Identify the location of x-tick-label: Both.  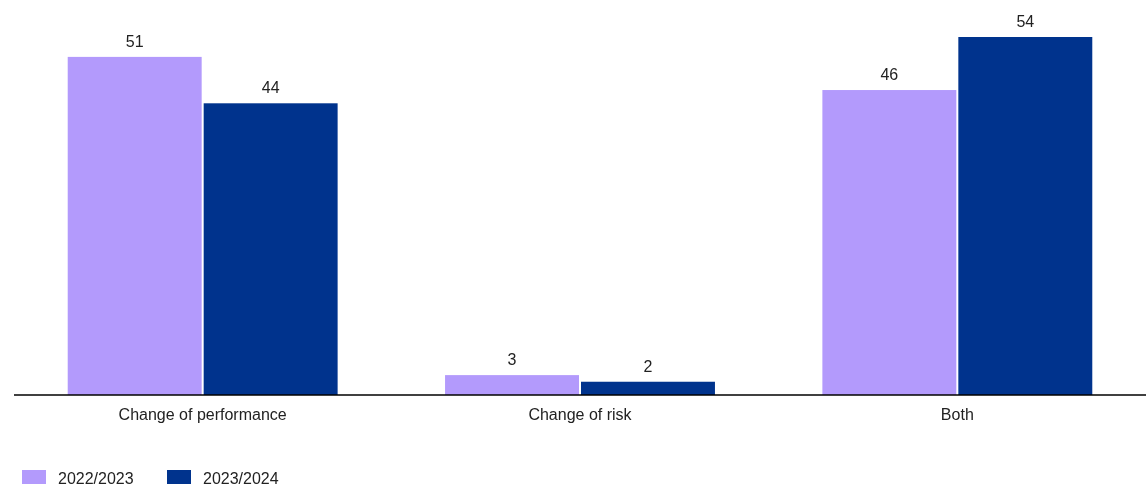
(957, 414).